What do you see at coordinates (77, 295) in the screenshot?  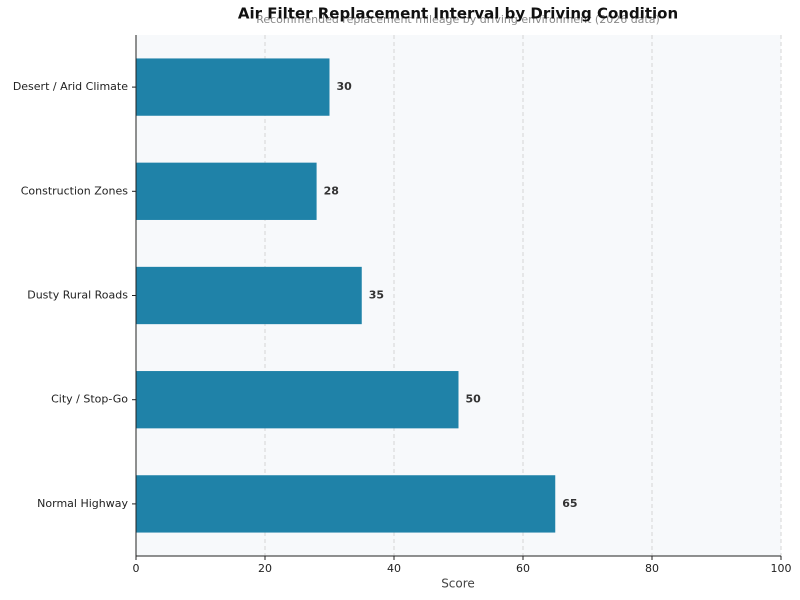 I see `y-tick-label: Dusty Rural Roads` at bounding box center [77, 295].